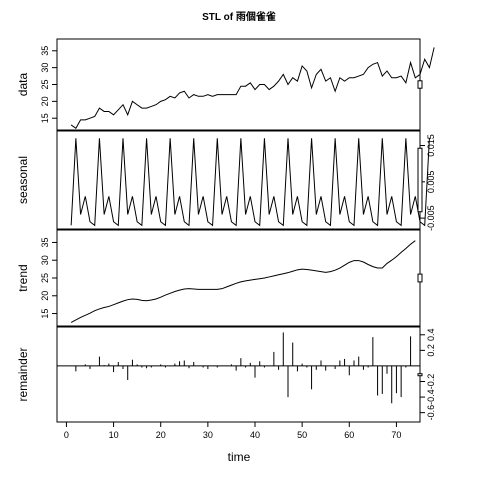 This screenshot has width=480, height=480. I want to click on x-tick-label: 50, so click(302, 435).